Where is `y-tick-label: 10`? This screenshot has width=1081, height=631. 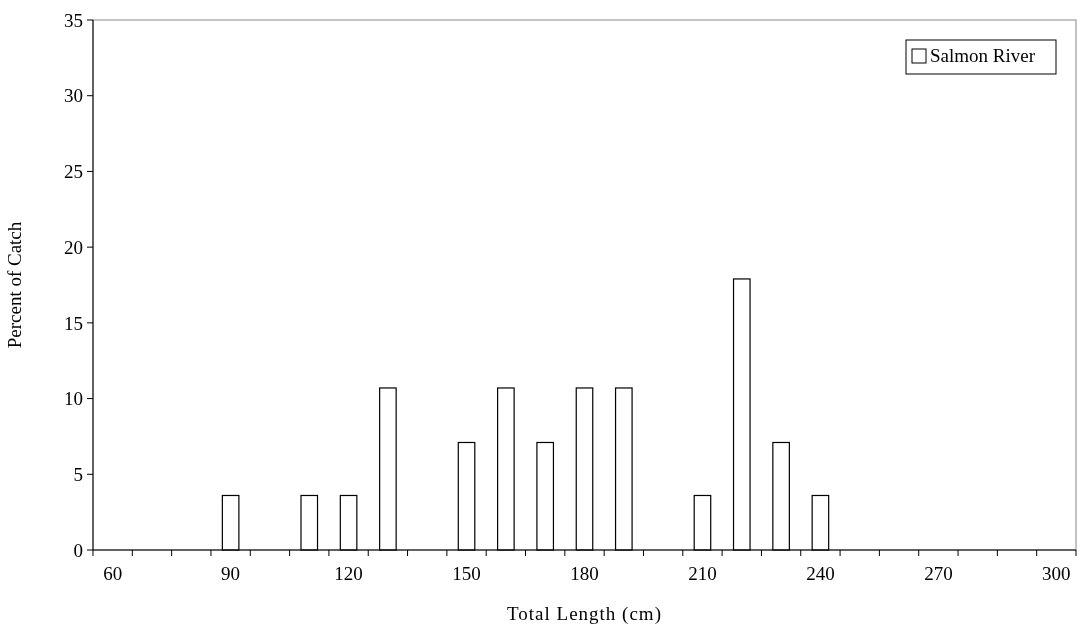
y-tick-label: 10 is located at coordinates (73, 399).